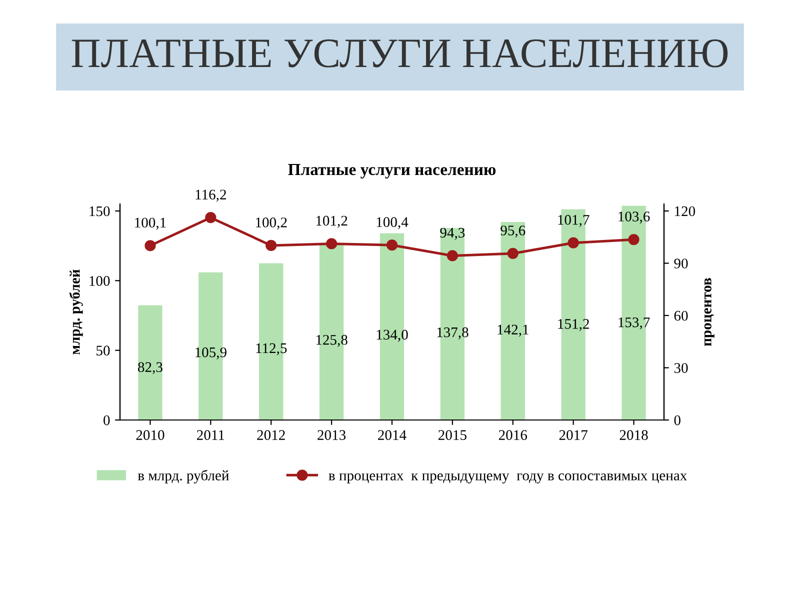 The image size is (800, 600). What do you see at coordinates (513, 232) in the screenshot?
I see `data-label: 95,6` at bounding box center [513, 232].